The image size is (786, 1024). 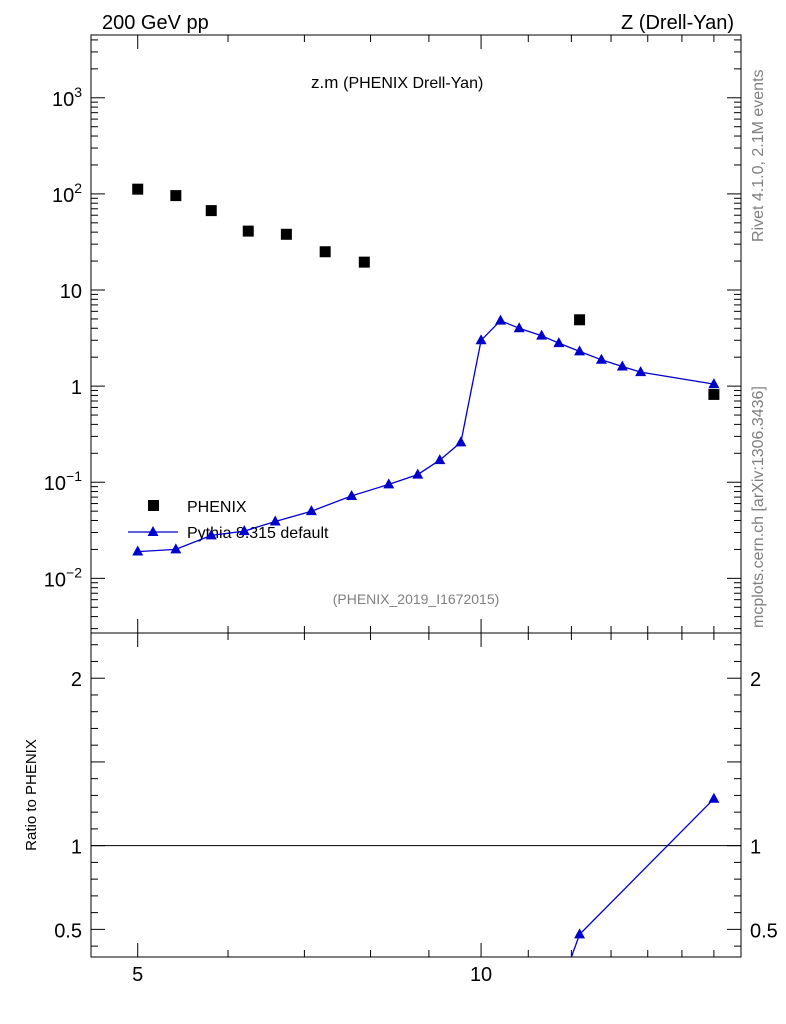 What do you see at coordinates (76, 388) in the screenshot?
I see `main-y-tick-label: 1` at bounding box center [76, 388].